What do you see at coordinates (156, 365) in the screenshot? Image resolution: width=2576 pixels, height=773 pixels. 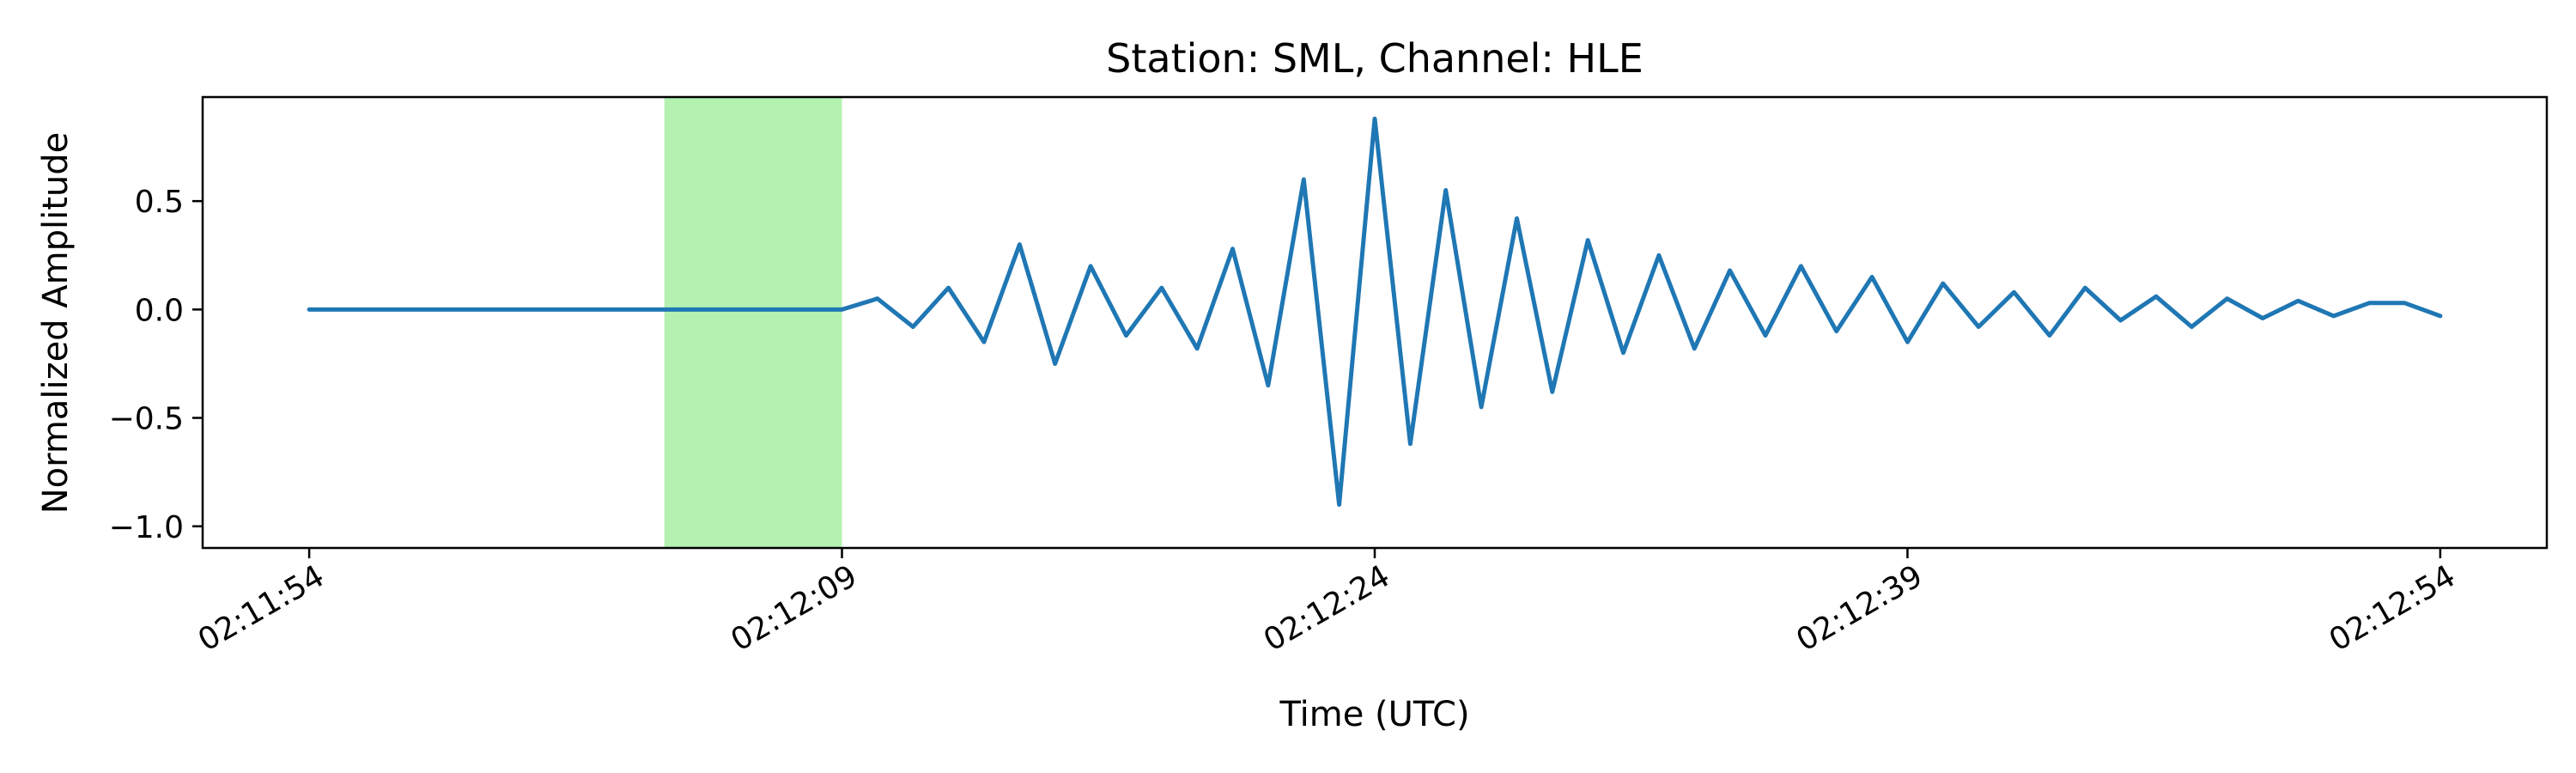 I see `y-axis: 0.5 0.0 −0.5 −1.0` at bounding box center [156, 365].